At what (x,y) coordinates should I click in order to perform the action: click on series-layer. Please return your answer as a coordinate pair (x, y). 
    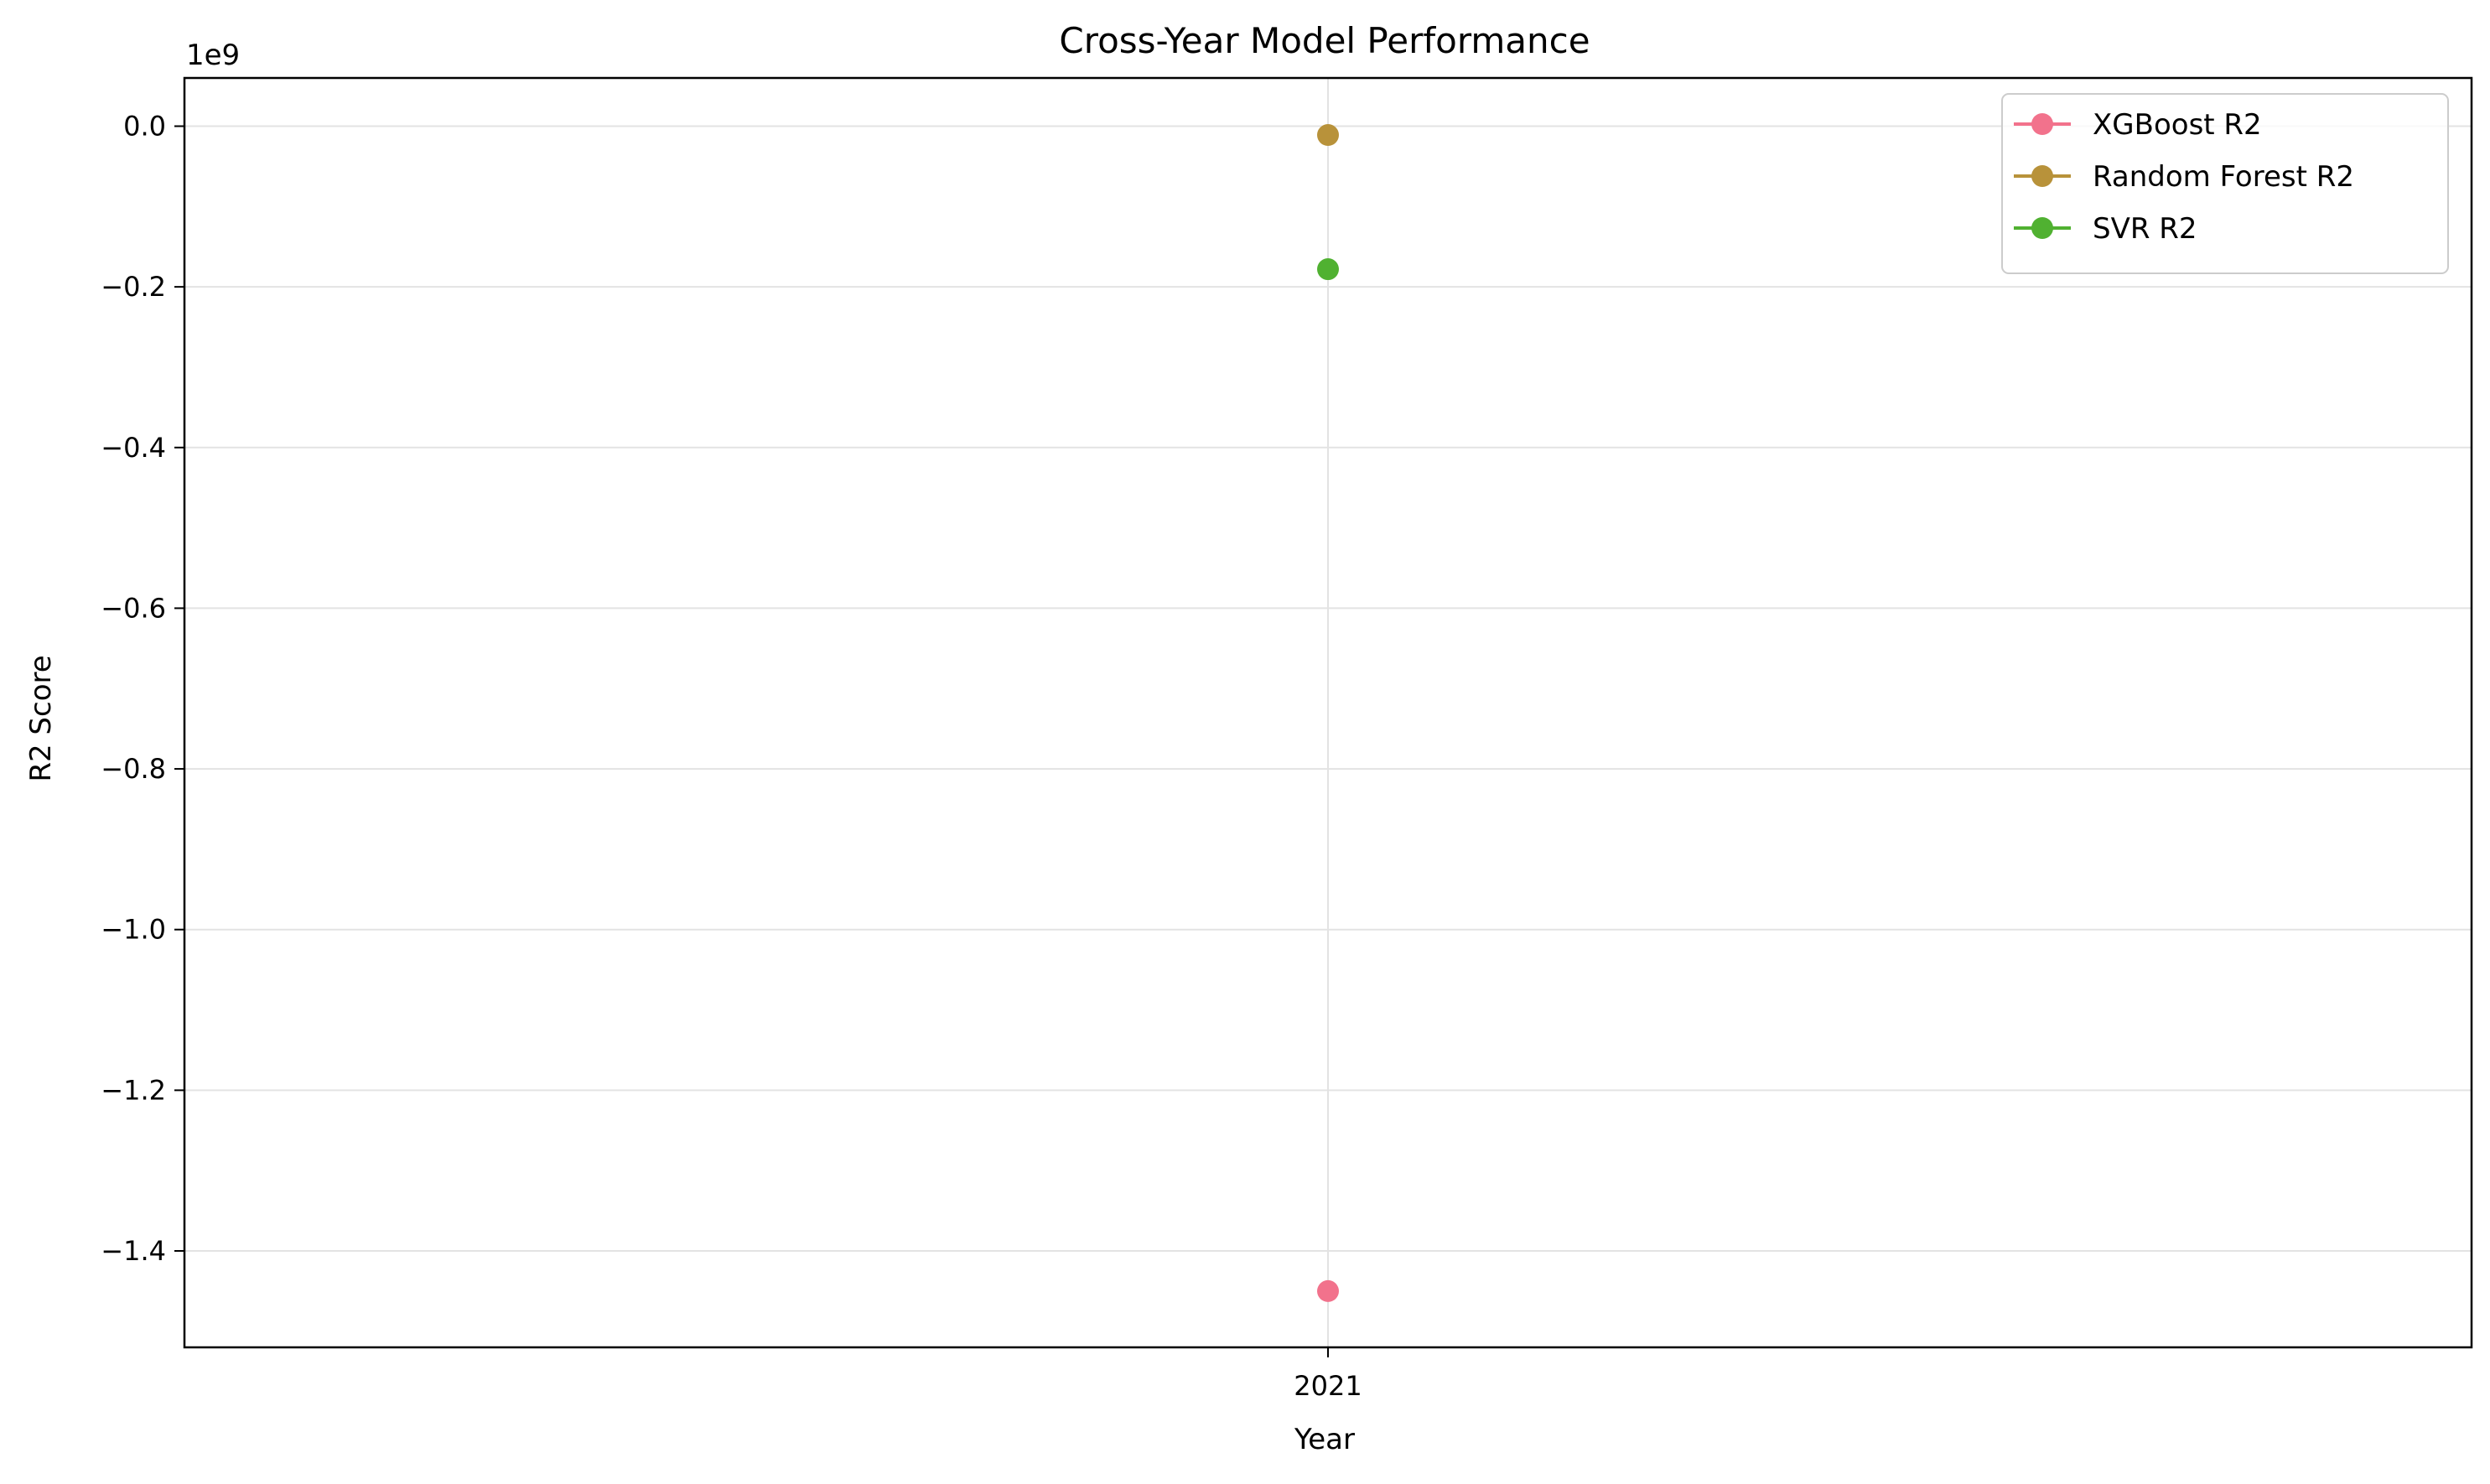
    Looking at the image, I should click on (1328, 713).